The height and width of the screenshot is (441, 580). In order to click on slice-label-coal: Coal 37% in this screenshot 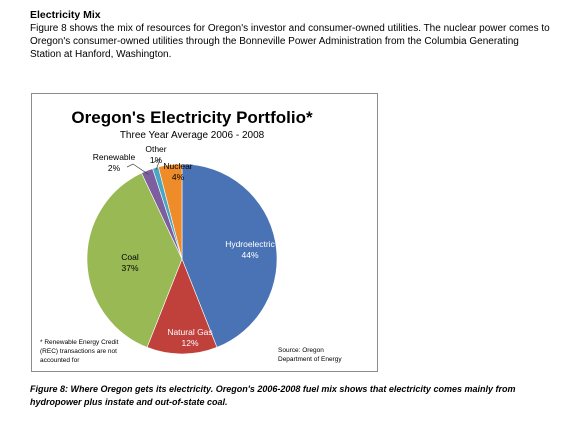, I will do `click(130, 262)`.